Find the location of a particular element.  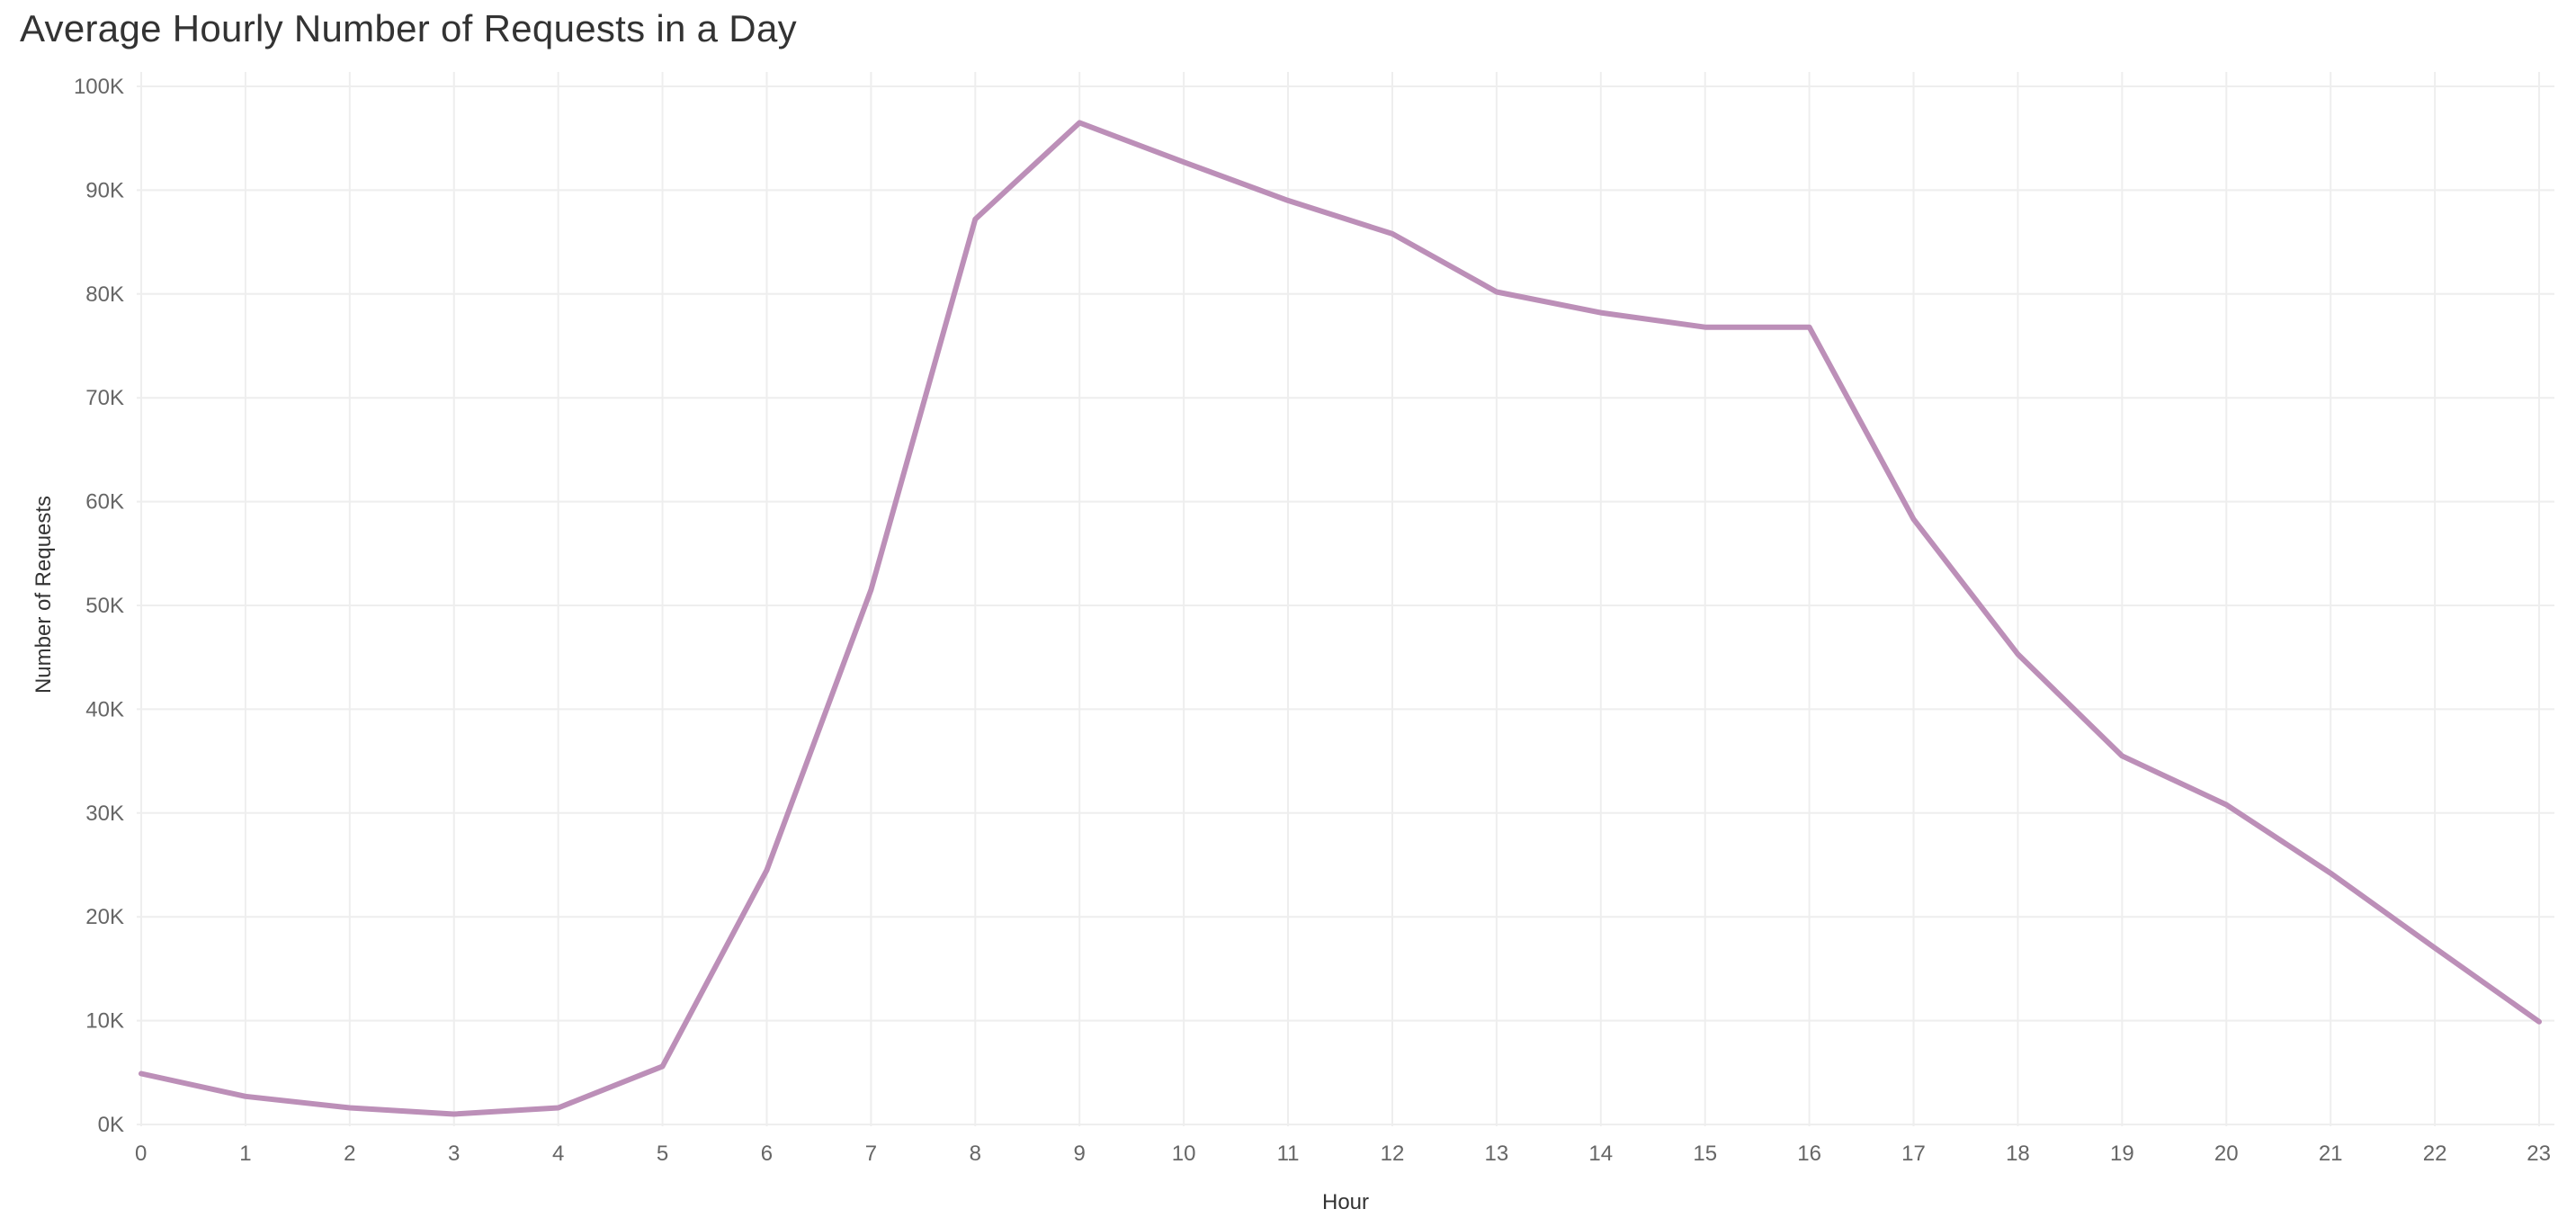

x-tick-label: 15 is located at coordinates (1705, 1154).